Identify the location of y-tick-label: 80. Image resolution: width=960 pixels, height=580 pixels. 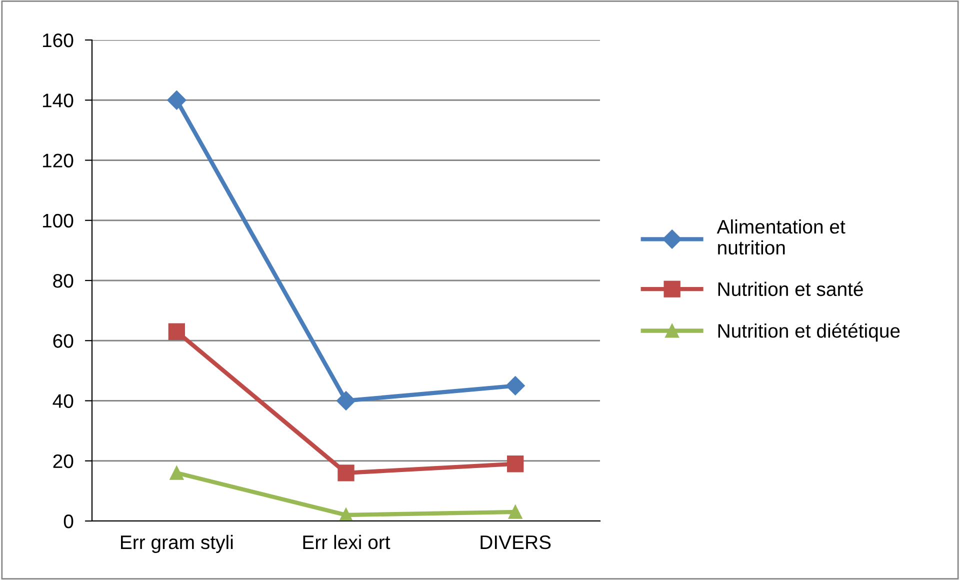
(63, 281).